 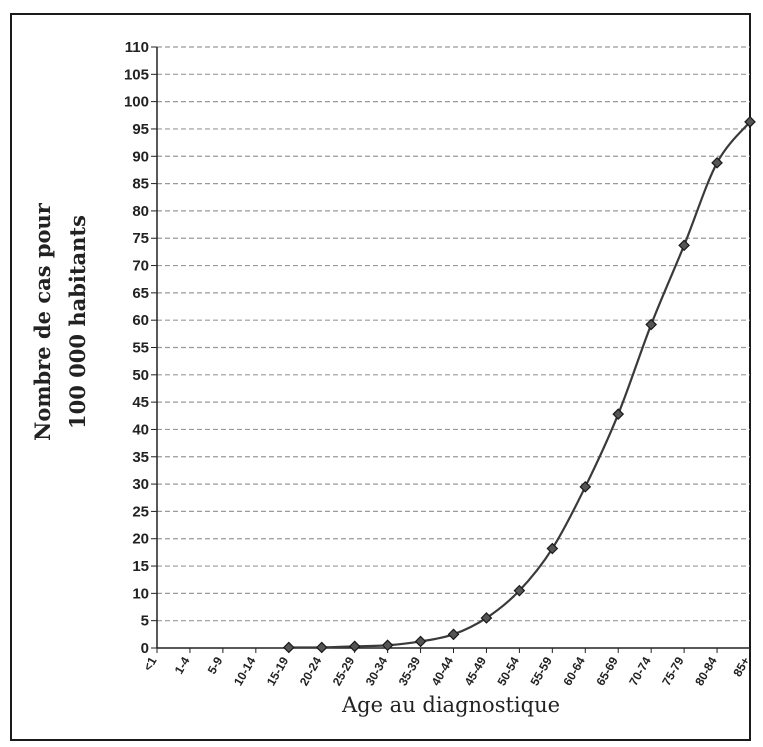 I want to click on y-tick-label-55: 55, so click(x=140, y=348).